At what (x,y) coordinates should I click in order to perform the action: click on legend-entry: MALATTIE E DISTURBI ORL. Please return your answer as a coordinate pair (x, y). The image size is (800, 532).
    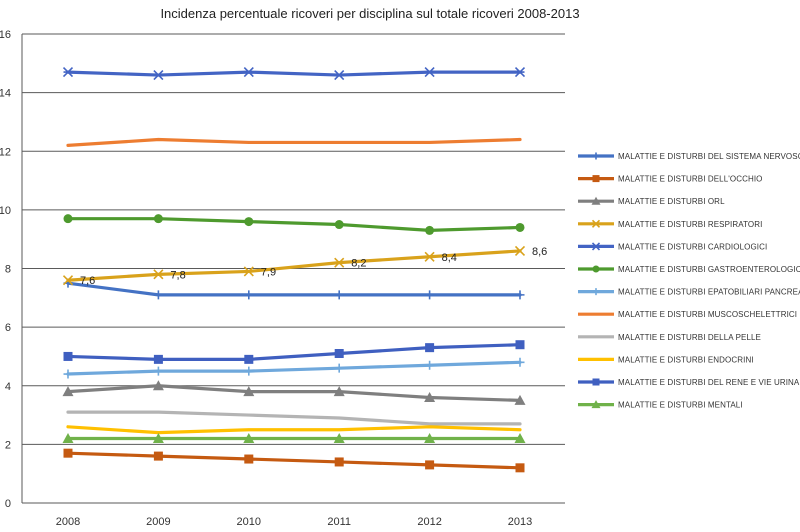
    Looking at the image, I should click on (651, 201).